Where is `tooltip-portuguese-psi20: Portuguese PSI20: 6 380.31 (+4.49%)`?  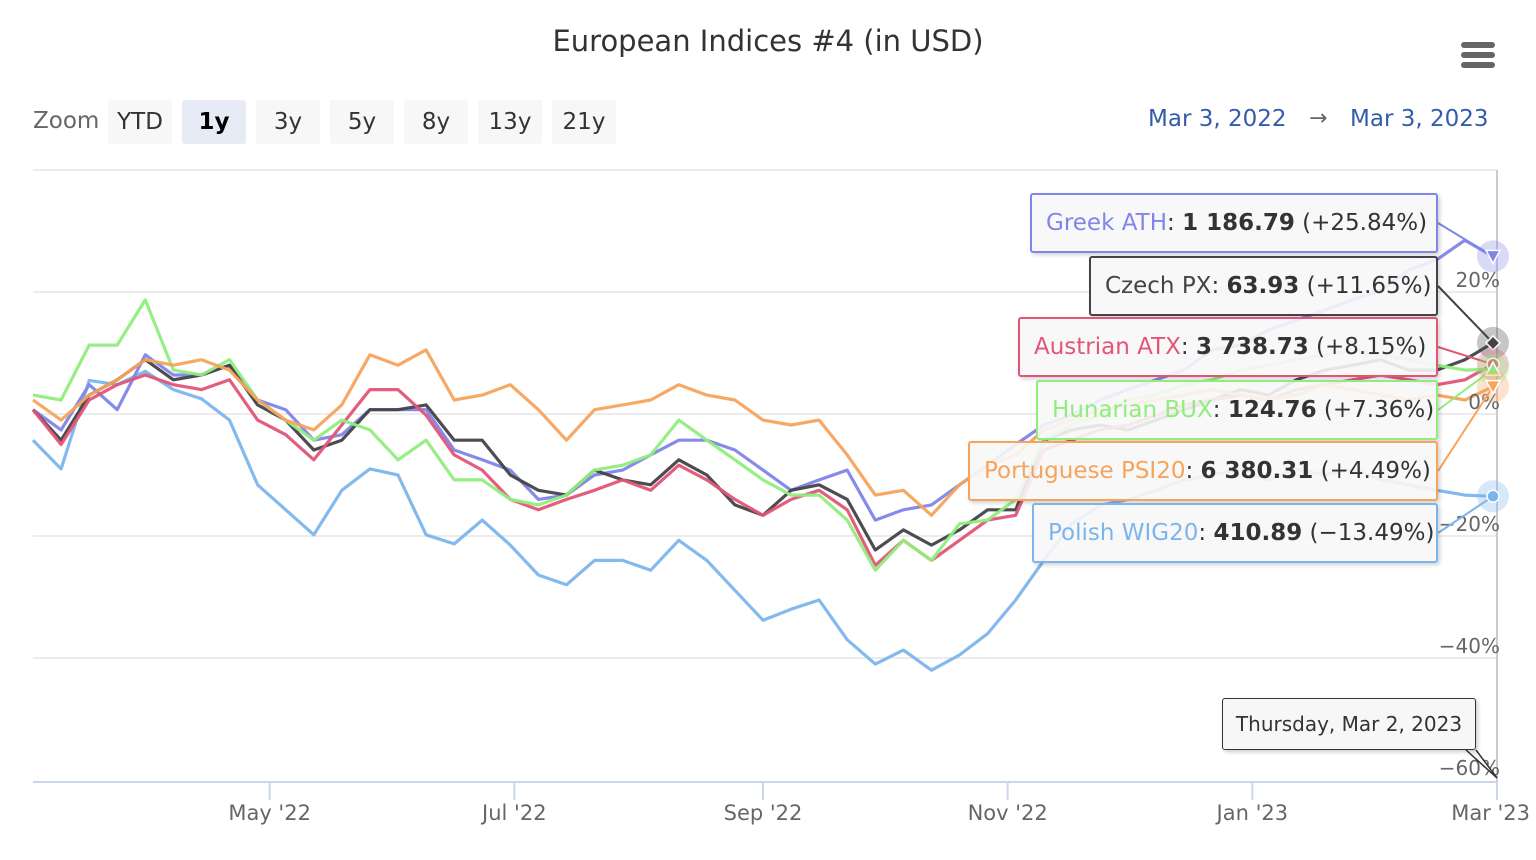 tooltip-portuguese-psi20: Portuguese PSI20: 6 380.31 (+4.49%) is located at coordinates (1203, 471).